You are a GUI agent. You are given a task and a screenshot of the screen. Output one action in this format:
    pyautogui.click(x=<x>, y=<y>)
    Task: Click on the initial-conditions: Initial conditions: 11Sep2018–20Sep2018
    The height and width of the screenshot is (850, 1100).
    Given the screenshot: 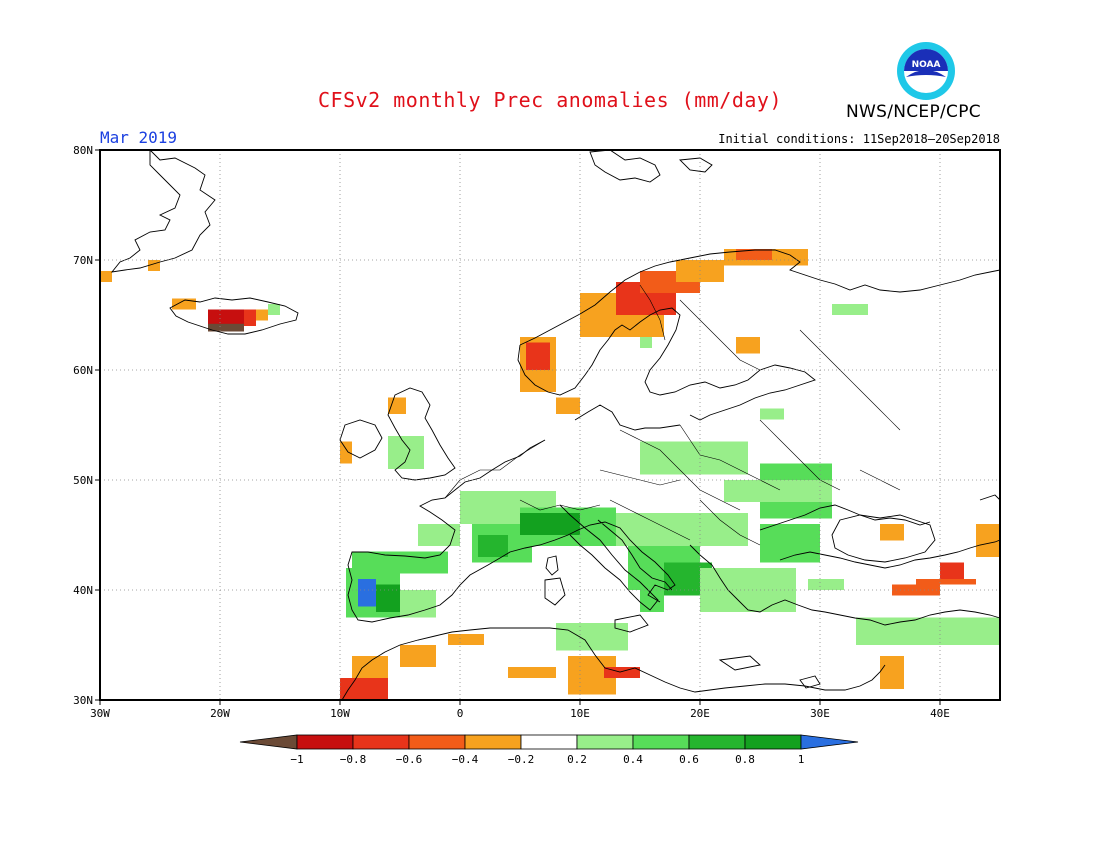 What is the action you would take?
    pyautogui.click(x=859, y=139)
    